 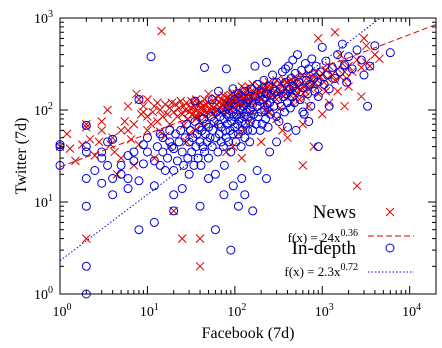 I want to click on x-axis-label: Facebook (7d), so click(x=248, y=333).